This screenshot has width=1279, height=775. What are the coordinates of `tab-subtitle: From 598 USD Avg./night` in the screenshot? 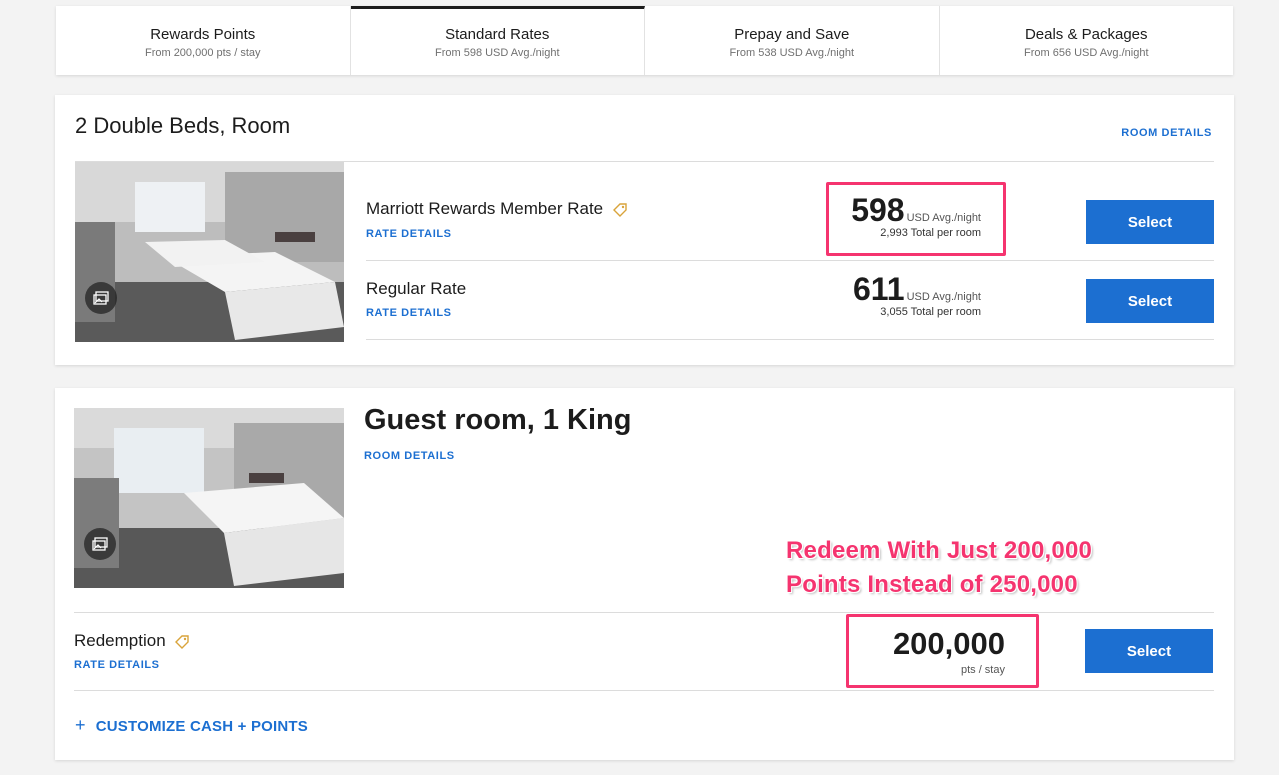 It's located at (497, 53).